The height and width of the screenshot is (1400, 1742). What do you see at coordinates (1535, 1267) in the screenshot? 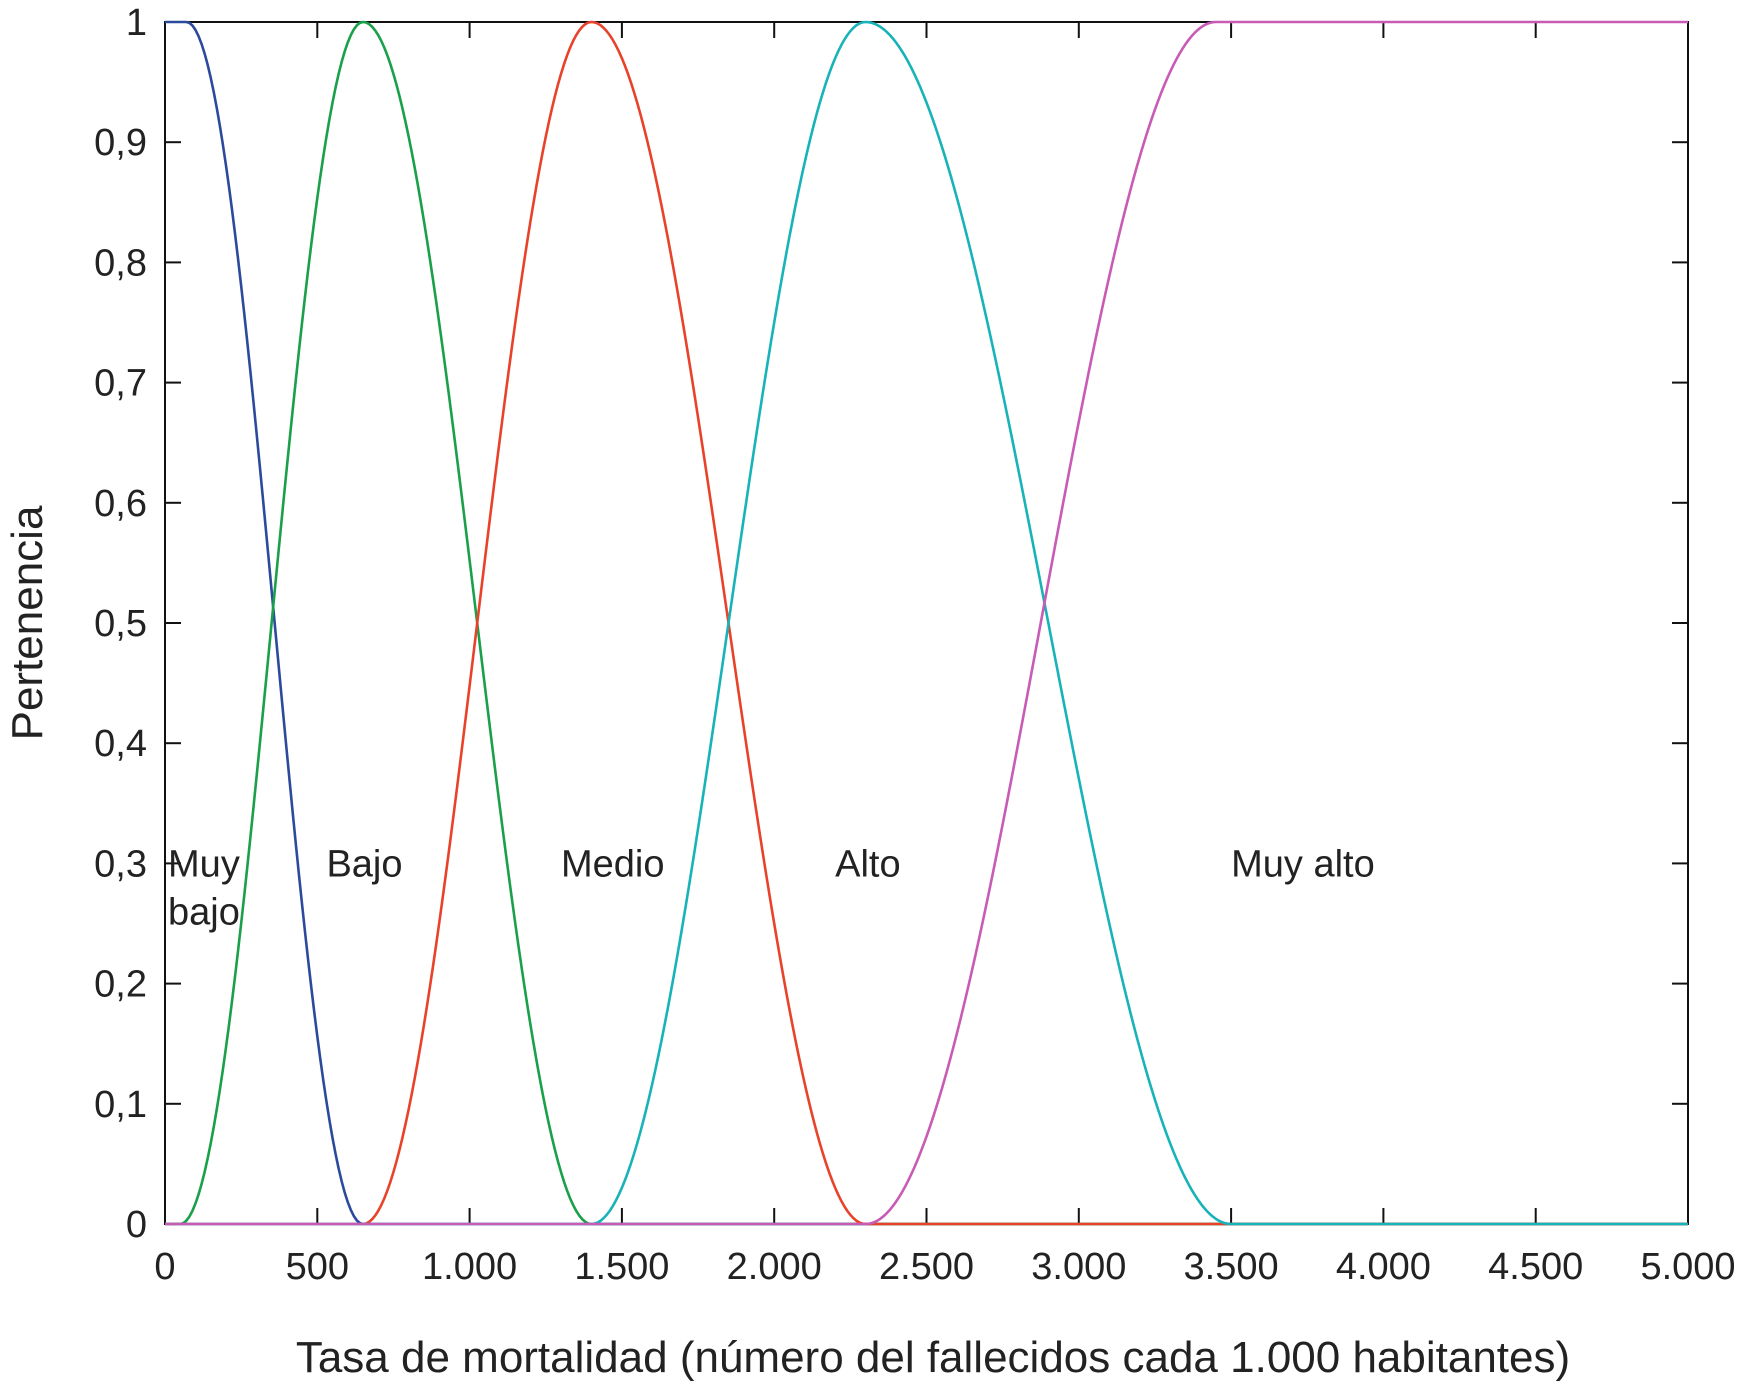
I see `x-tick-label: 4.500` at bounding box center [1535, 1267].